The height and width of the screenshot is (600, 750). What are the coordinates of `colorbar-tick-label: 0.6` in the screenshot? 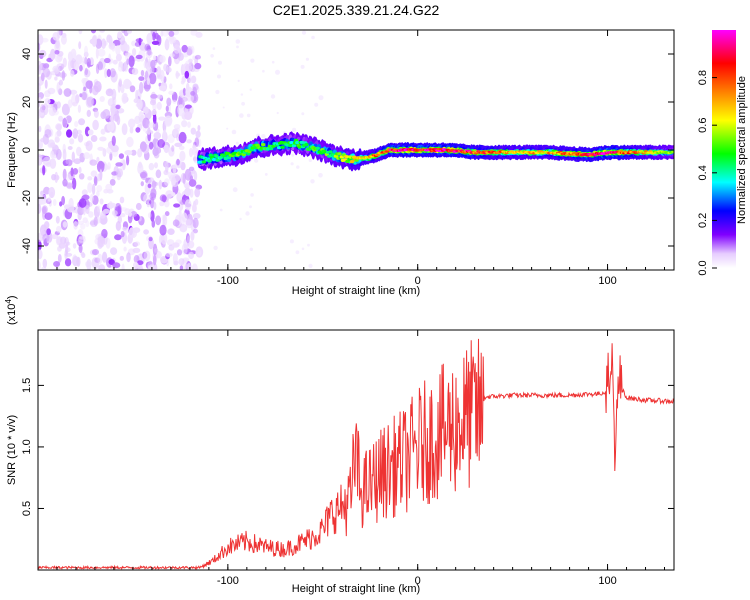 It's located at (703, 125).